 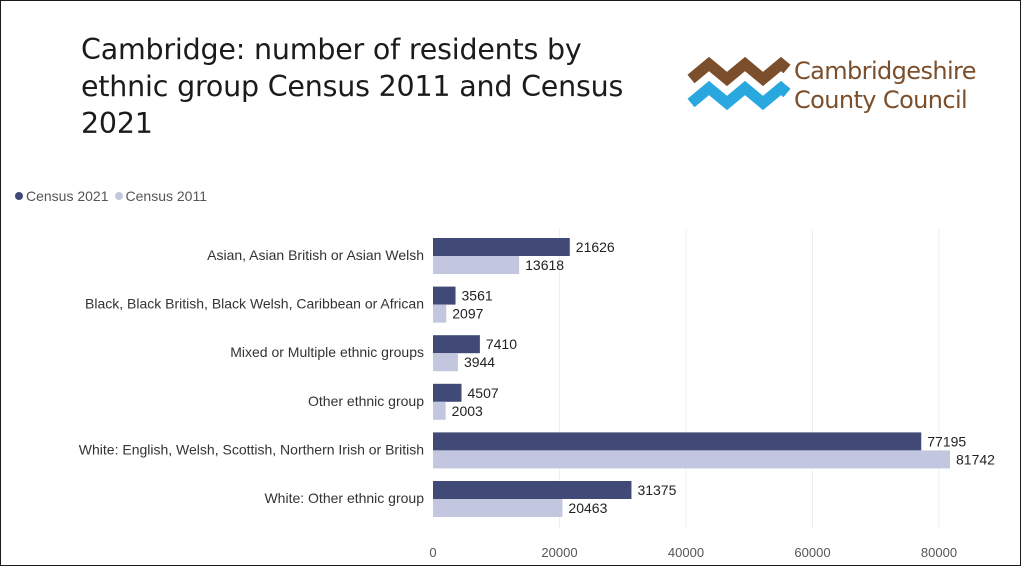 What do you see at coordinates (812, 552) in the screenshot?
I see `x-tick-label: 60000` at bounding box center [812, 552].